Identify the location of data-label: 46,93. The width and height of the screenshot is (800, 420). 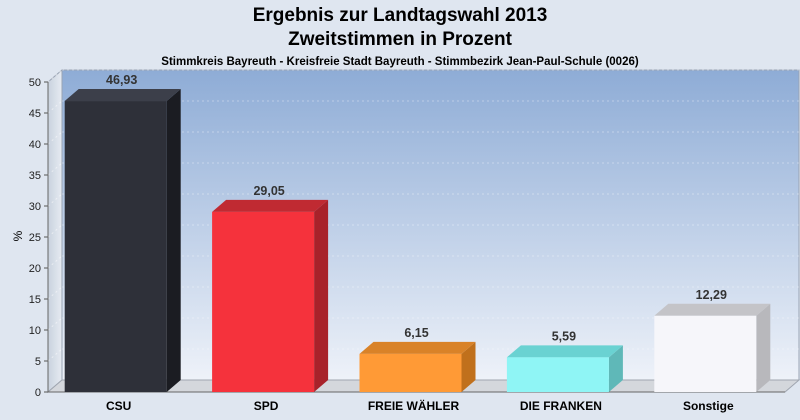
(121, 80).